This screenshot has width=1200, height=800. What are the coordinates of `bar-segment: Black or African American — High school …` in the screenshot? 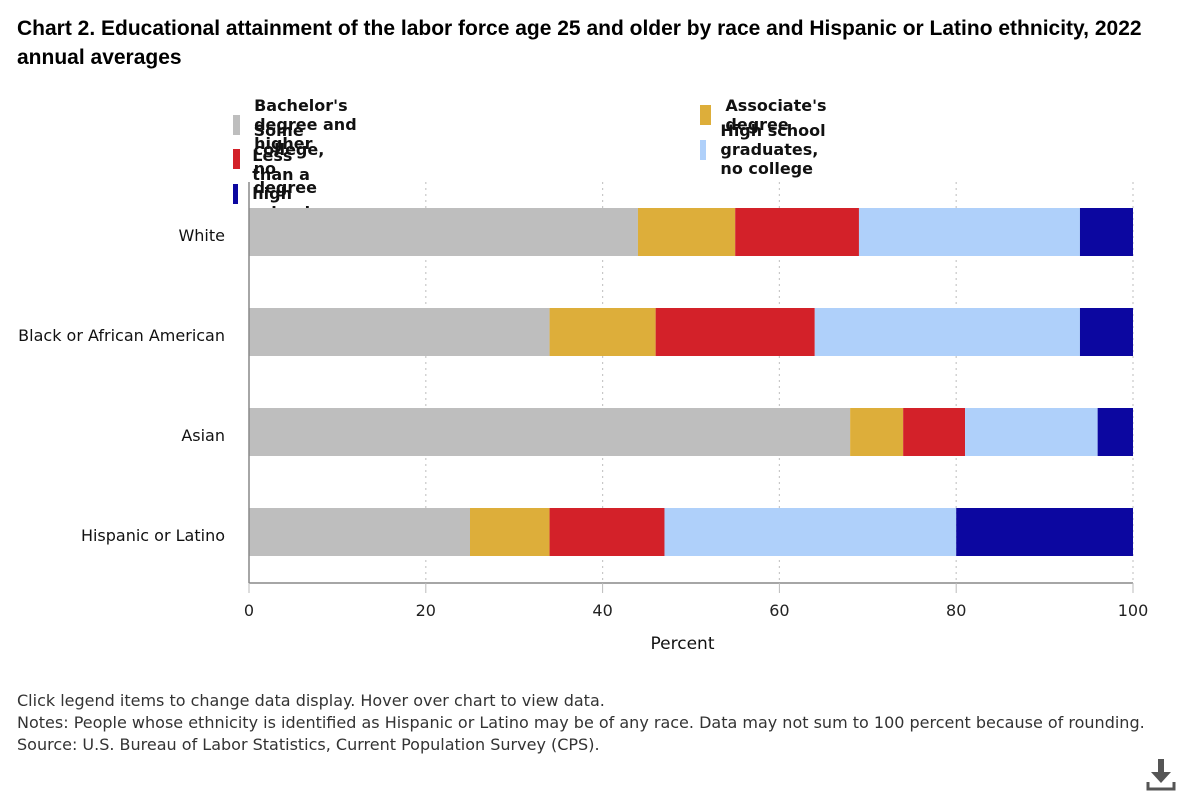 It's located at (947, 332).